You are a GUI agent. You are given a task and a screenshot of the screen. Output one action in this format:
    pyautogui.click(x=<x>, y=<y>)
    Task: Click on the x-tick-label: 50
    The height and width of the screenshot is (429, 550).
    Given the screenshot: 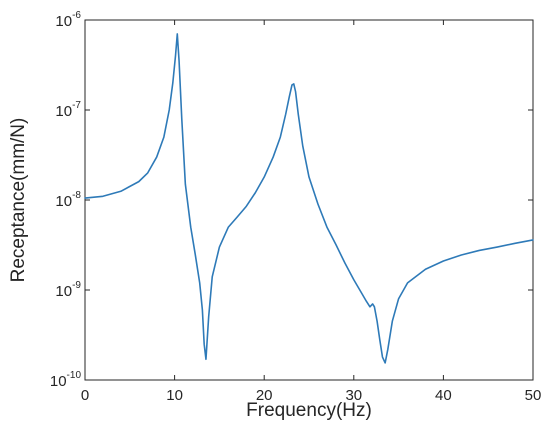 What is the action you would take?
    pyautogui.click(x=533, y=395)
    